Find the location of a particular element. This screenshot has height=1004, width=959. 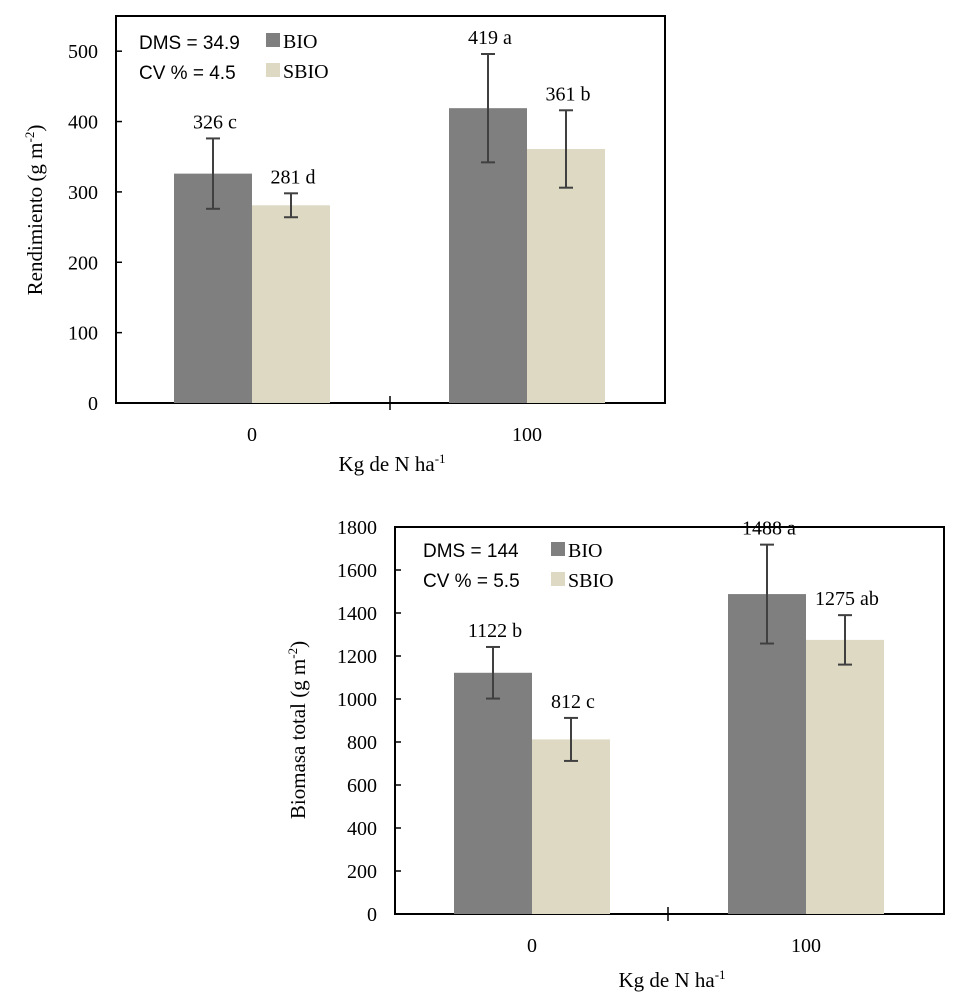

y-tick-label: 100 is located at coordinates (83, 334).